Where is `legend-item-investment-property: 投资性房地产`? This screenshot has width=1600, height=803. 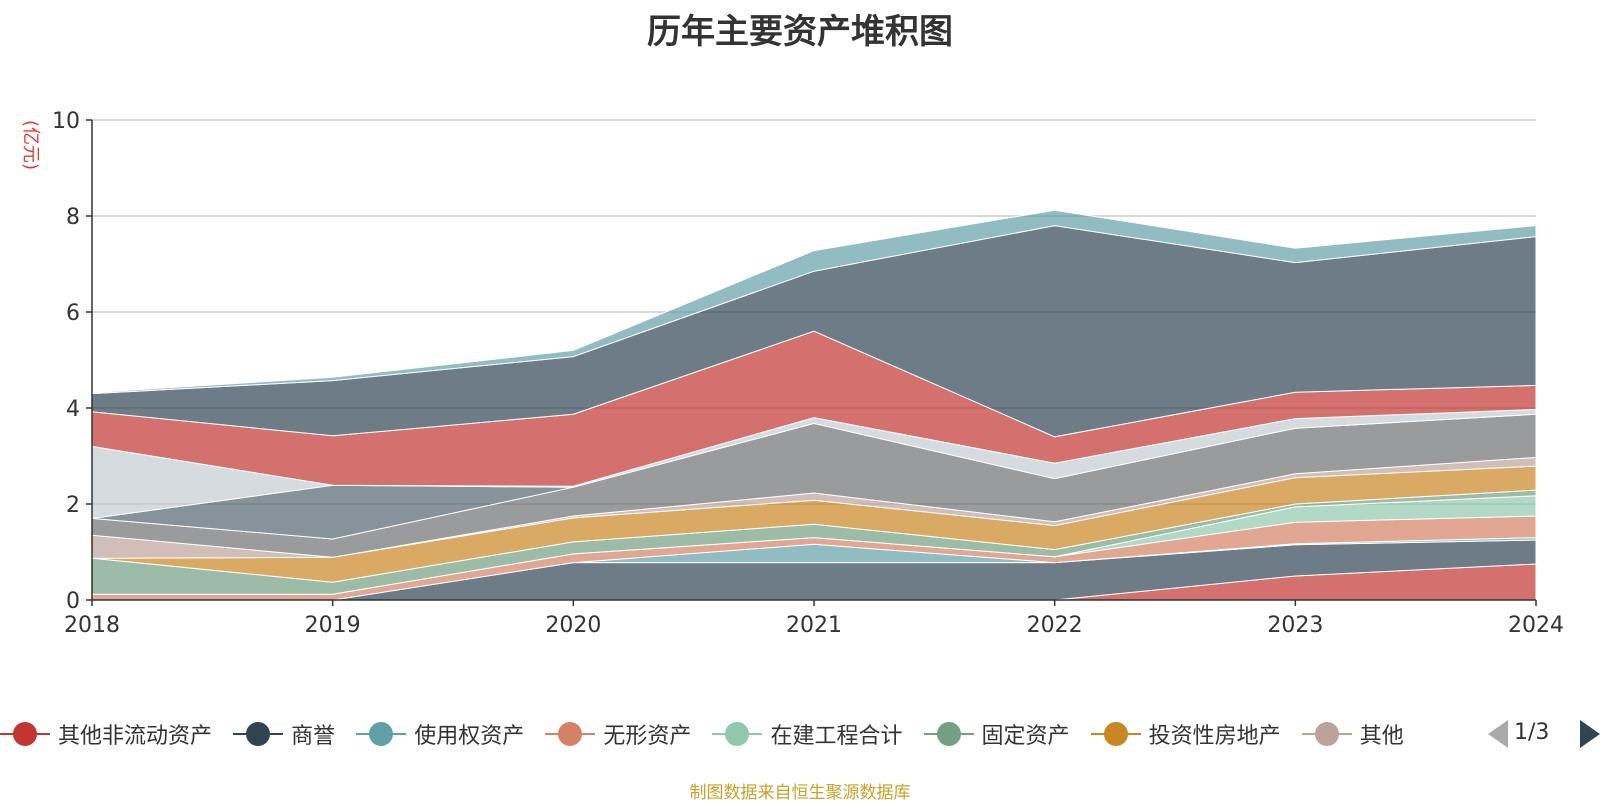
legend-item-investment-property: 投资性房地产 is located at coordinates (1185, 734).